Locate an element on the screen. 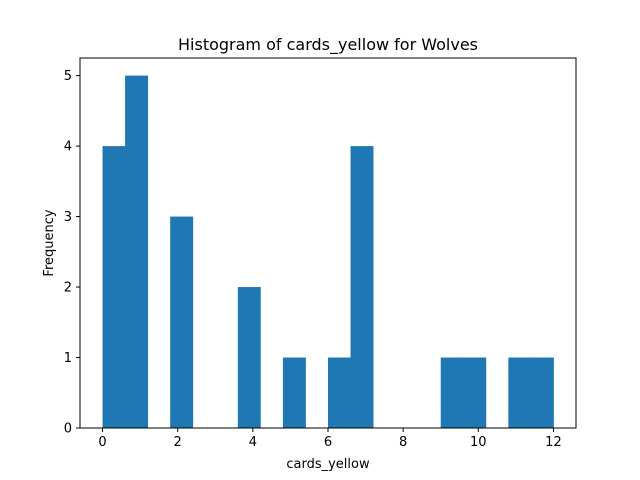 This screenshot has width=640, height=480. x-tick-label: 6 is located at coordinates (328, 442).